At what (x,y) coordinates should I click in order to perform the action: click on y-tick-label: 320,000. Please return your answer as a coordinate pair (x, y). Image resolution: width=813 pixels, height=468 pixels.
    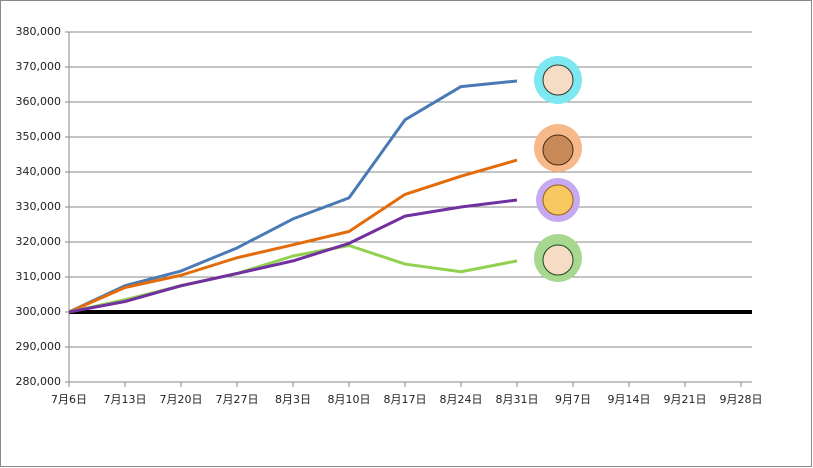
    Looking at the image, I should click on (39, 241).